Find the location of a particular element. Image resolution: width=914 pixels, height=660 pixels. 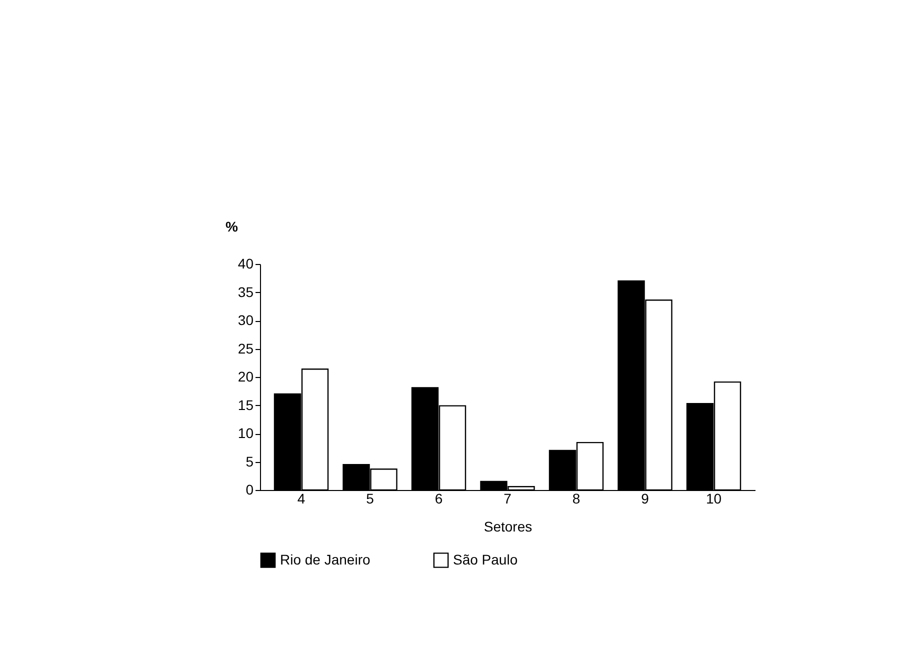

y-tick-label: 35 is located at coordinates (246, 292).